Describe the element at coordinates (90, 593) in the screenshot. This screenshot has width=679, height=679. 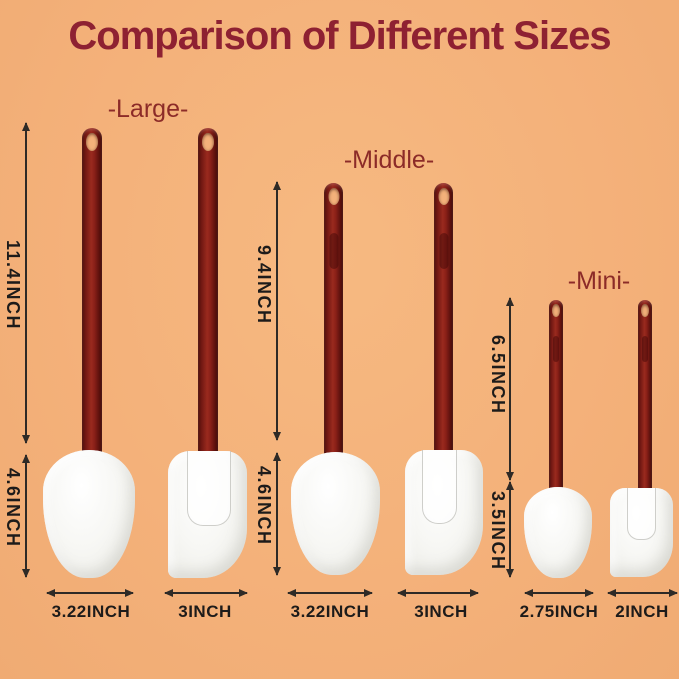
I see `large-spoon-width-arrow` at that location.